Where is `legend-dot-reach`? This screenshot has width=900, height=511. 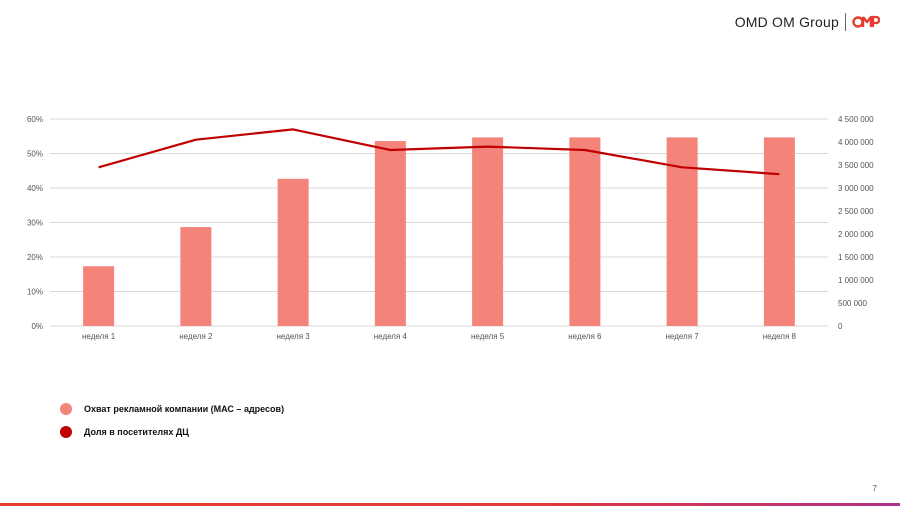 legend-dot-reach is located at coordinates (66, 409).